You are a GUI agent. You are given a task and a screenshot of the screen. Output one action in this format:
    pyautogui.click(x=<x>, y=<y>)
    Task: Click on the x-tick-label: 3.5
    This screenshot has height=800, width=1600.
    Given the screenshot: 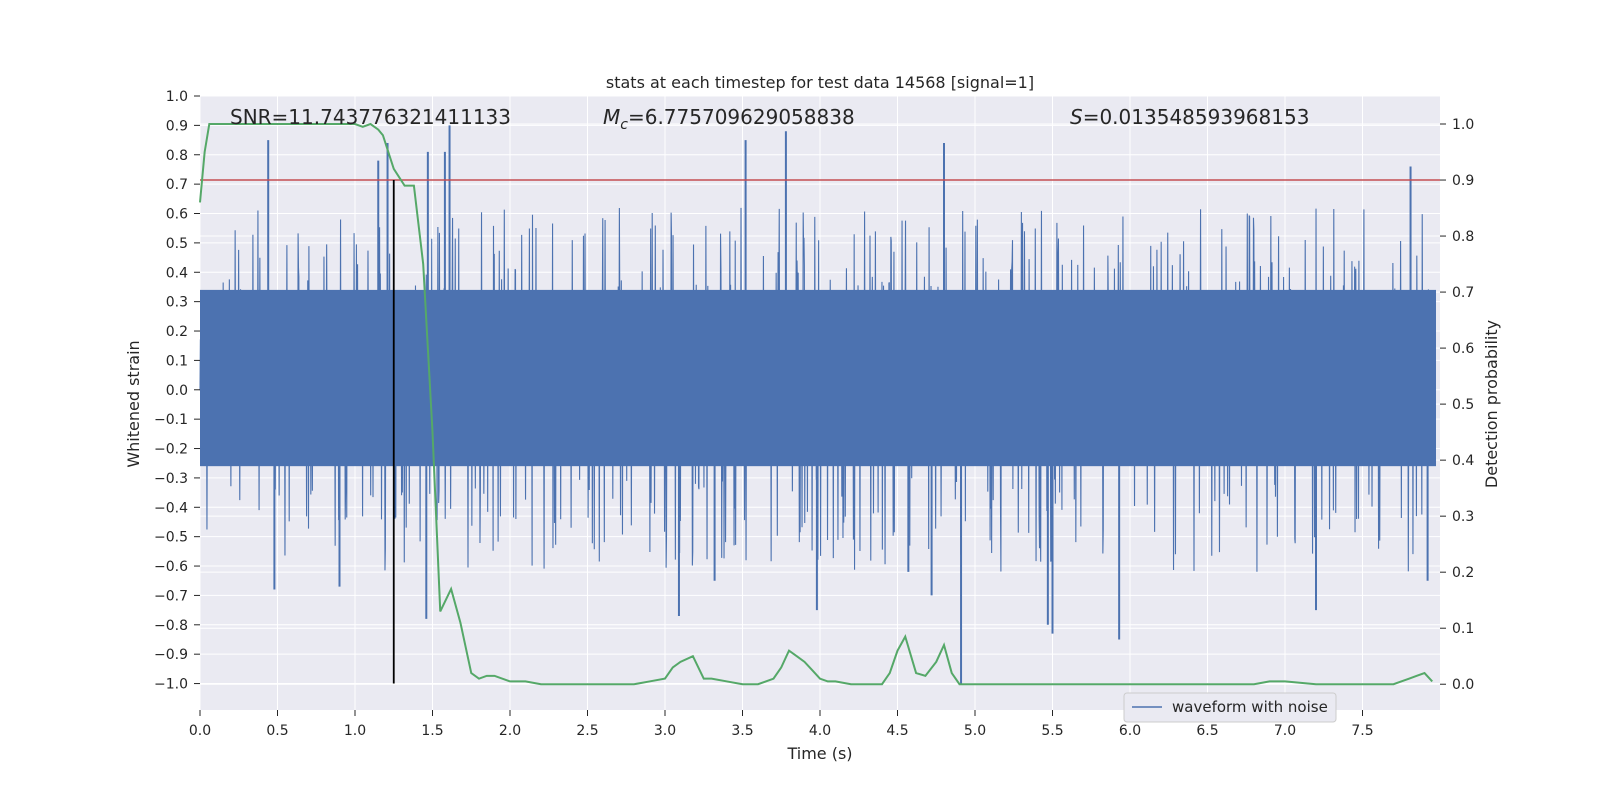 What is the action you would take?
    pyautogui.click(x=742, y=731)
    